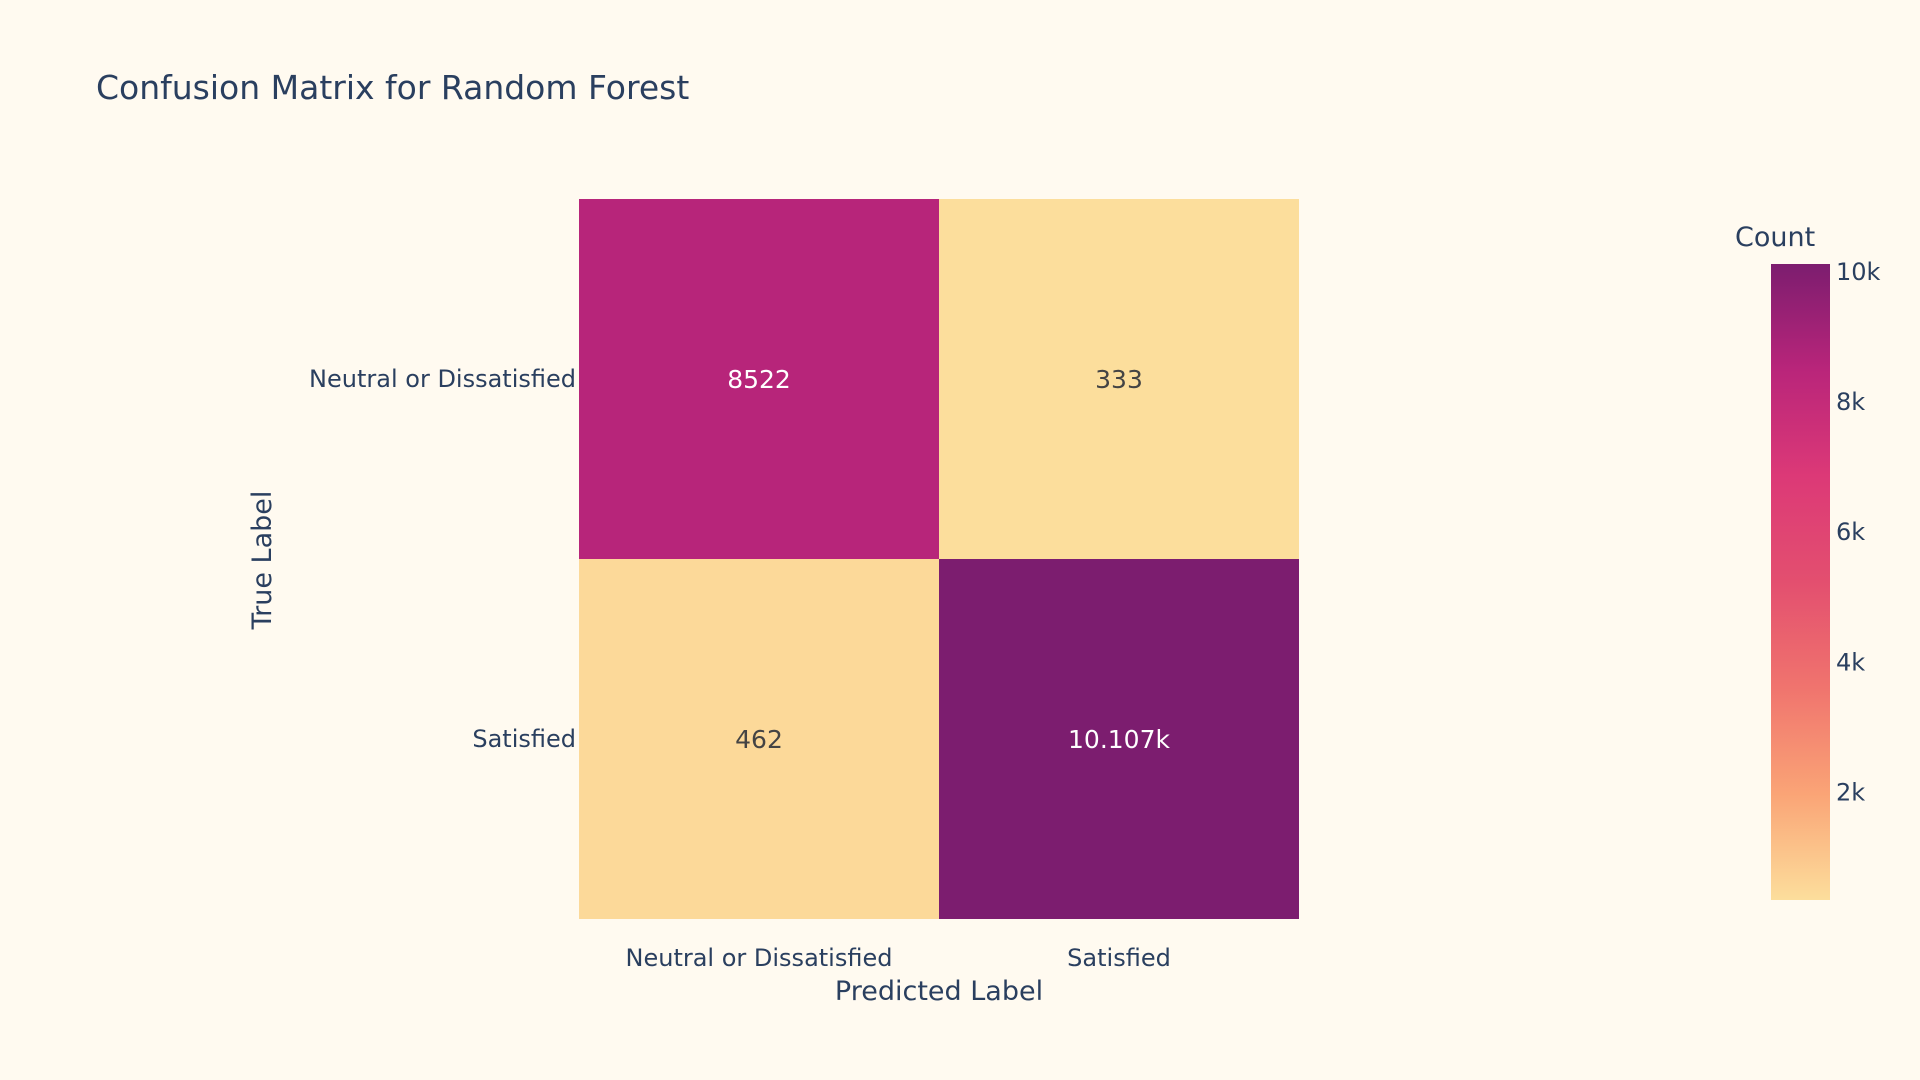 The image size is (1920, 1080). I want to click on cell-value-label: 462, so click(759, 739).